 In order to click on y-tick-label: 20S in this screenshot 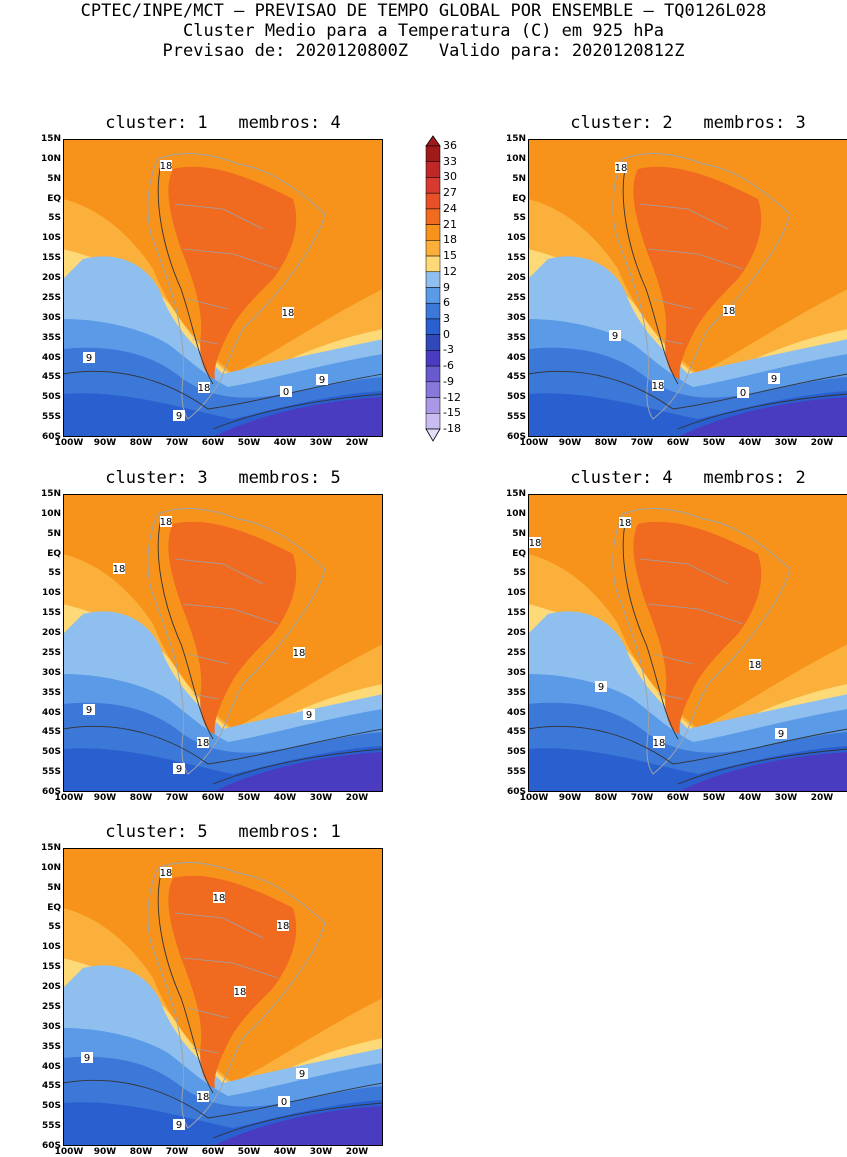, I will do `click(51, 987)`.